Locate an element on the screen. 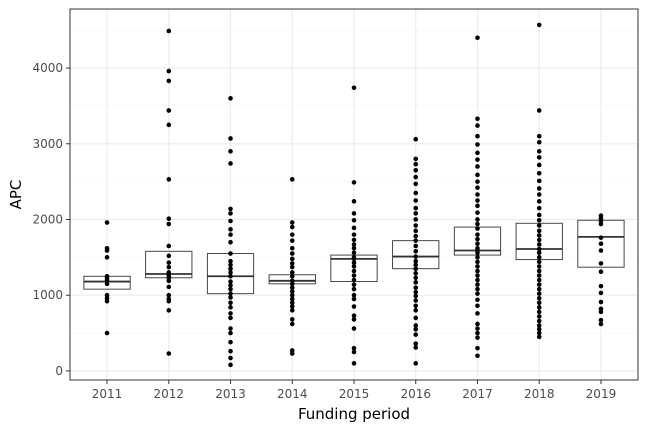 The image size is (648, 432). x-tick-label: 2012 is located at coordinates (169, 394).